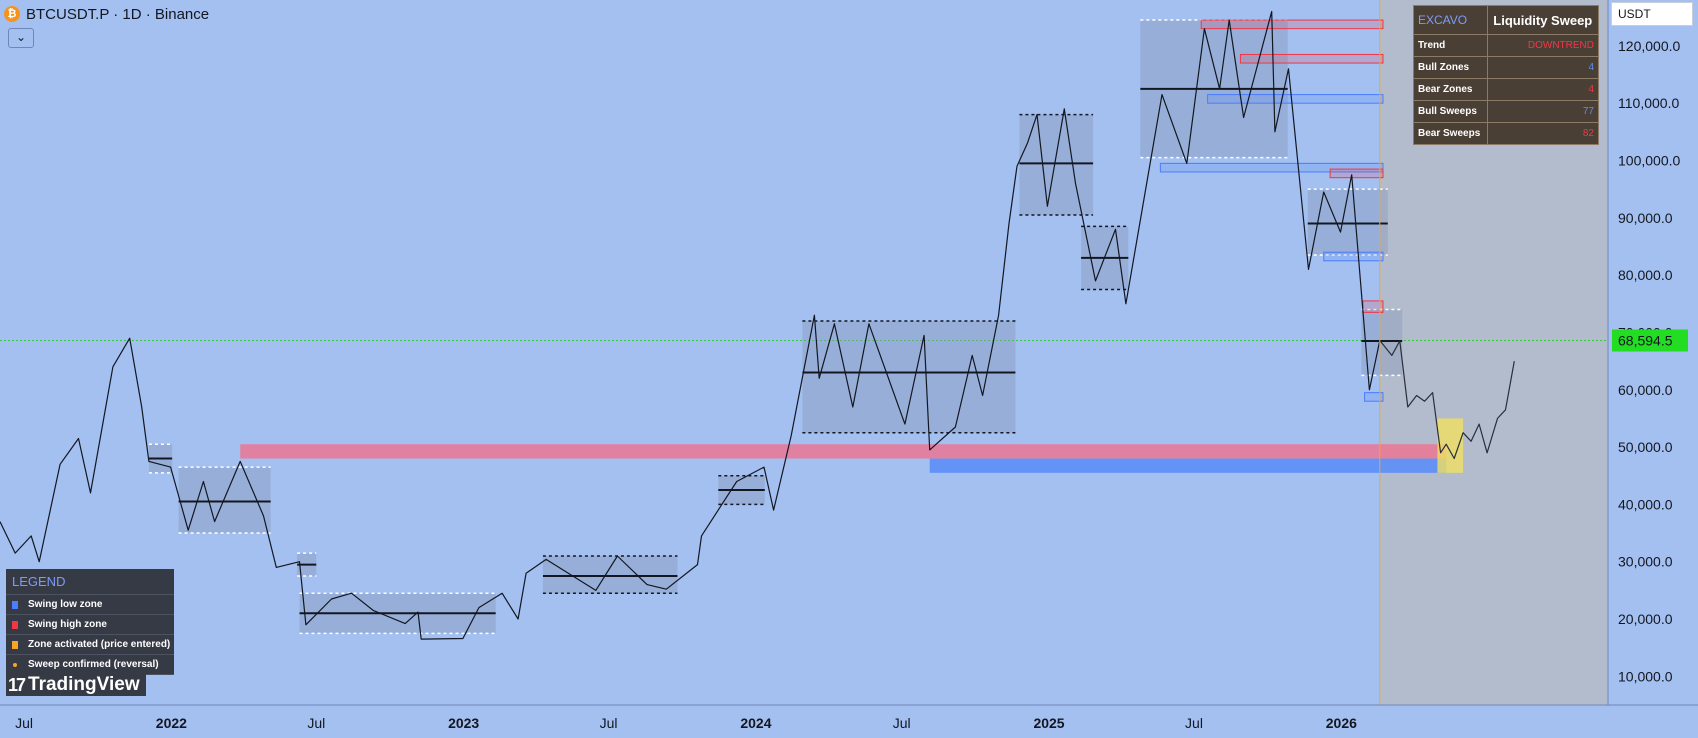 The height and width of the screenshot is (738, 1698). I want to click on legend-item: Sweep confirmed (reversal), so click(90, 665).